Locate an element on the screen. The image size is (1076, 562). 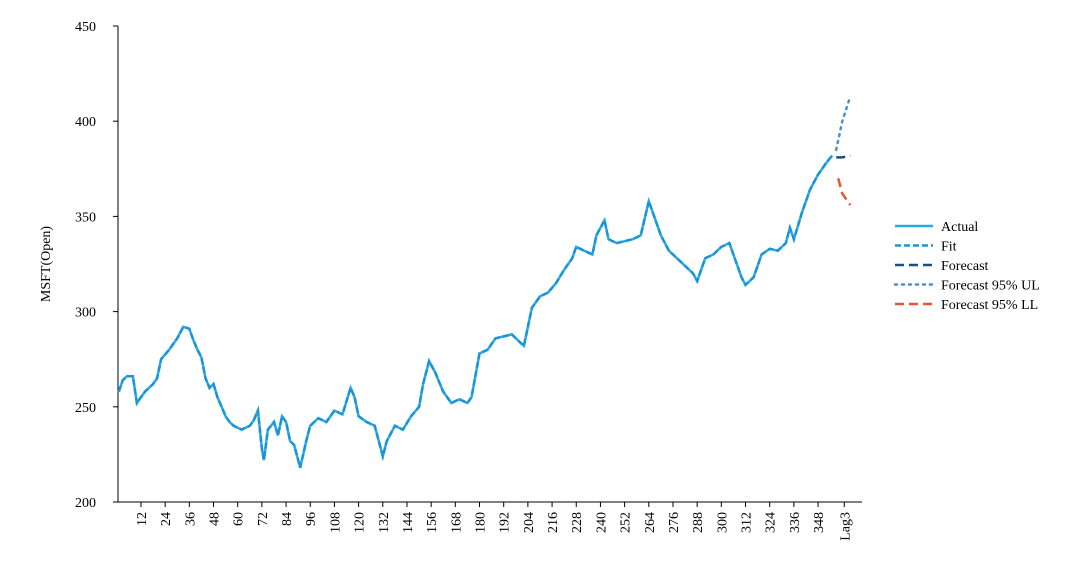
x-tick-label: 156 is located at coordinates (432, 522).